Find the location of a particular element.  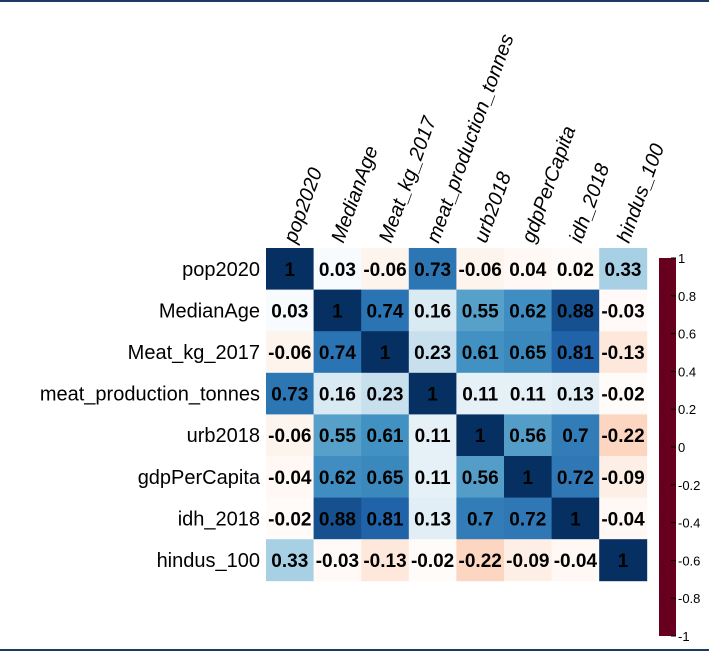

colorbar-tick-label: -1 is located at coordinates (684, 636).